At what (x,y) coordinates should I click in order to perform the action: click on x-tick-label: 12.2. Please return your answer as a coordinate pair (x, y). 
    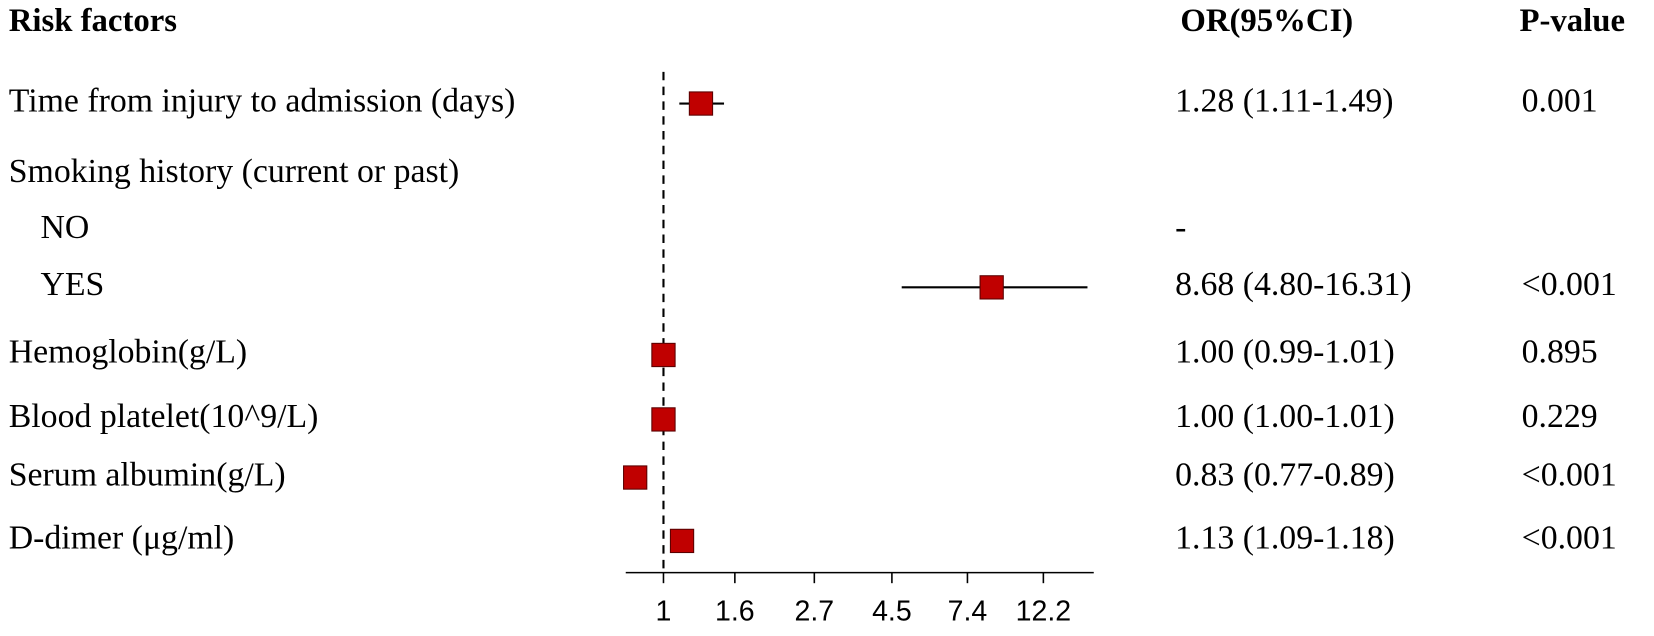
    Looking at the image, I should click on (1044, 611).